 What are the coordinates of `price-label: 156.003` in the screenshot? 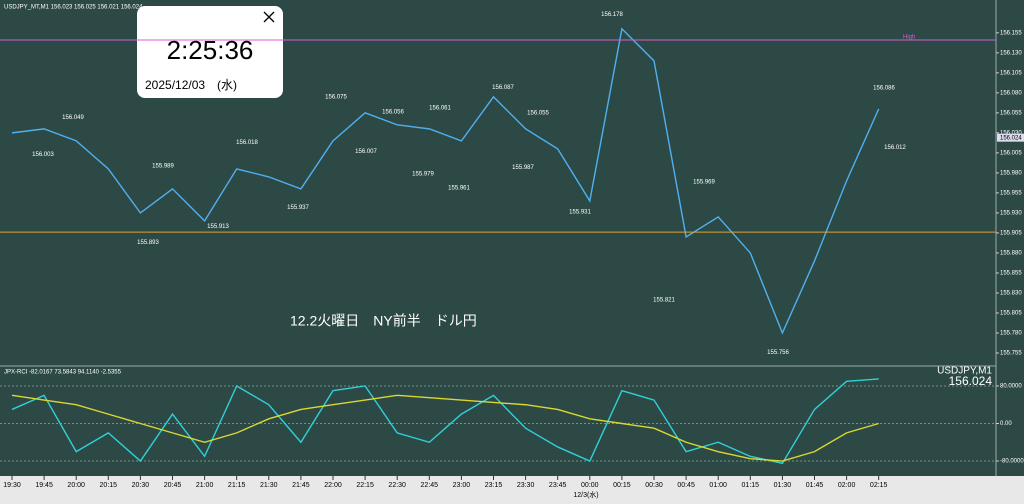 It's located at (43, 155).